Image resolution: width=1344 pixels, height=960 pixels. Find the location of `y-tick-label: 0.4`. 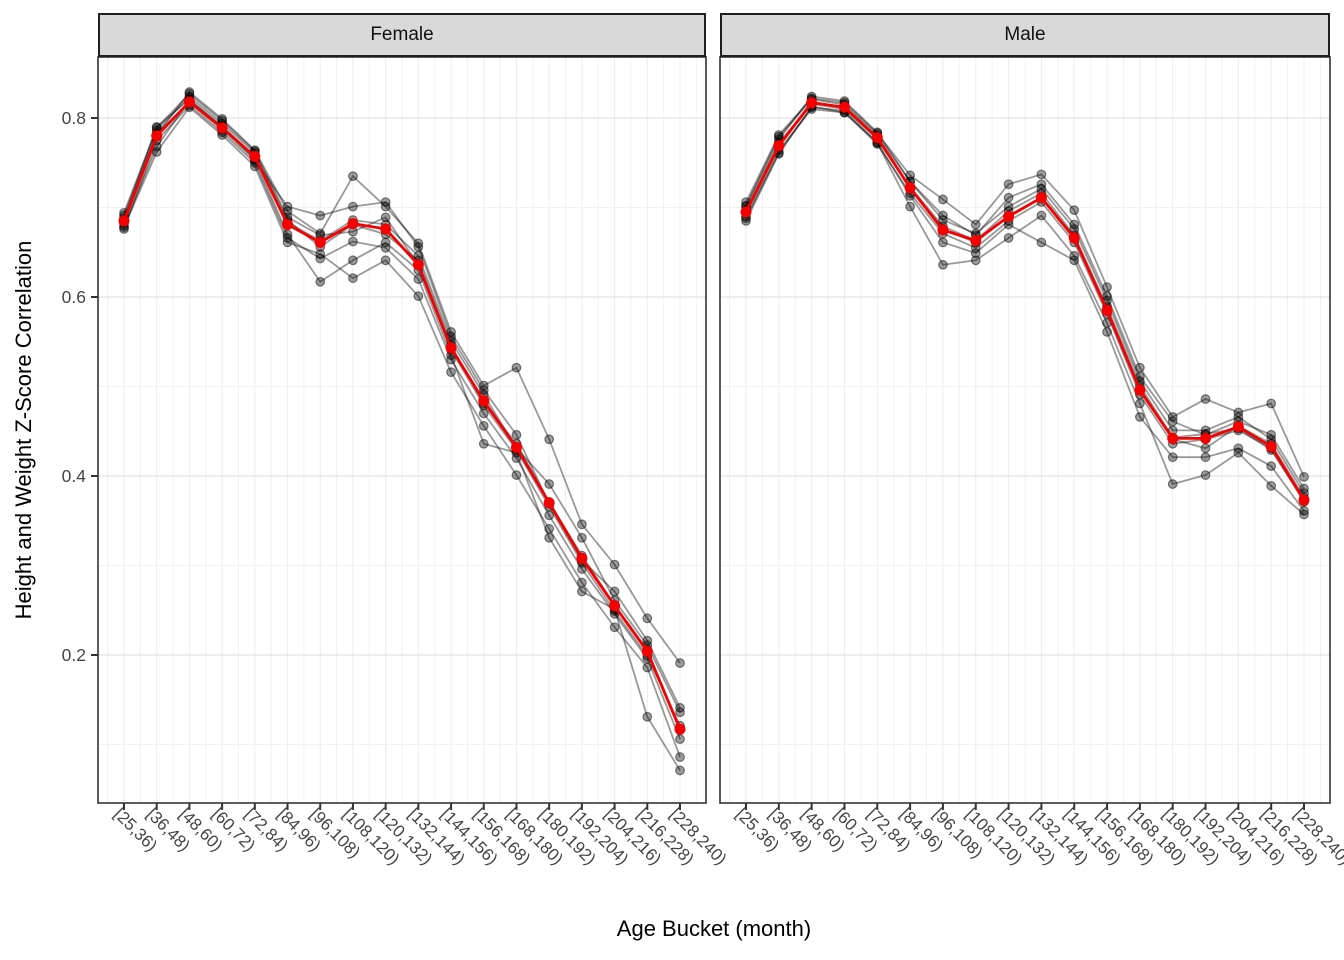

y-tick-label: 0.4 is located at coordinates (74, 476).